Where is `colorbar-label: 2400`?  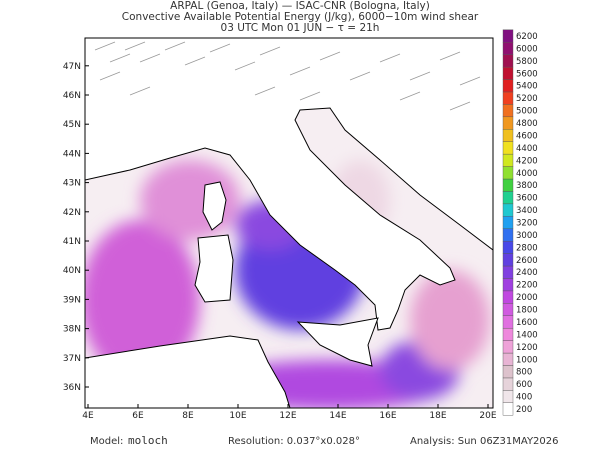
colorbar-label: 2400 is located at coordinates (527, 273).